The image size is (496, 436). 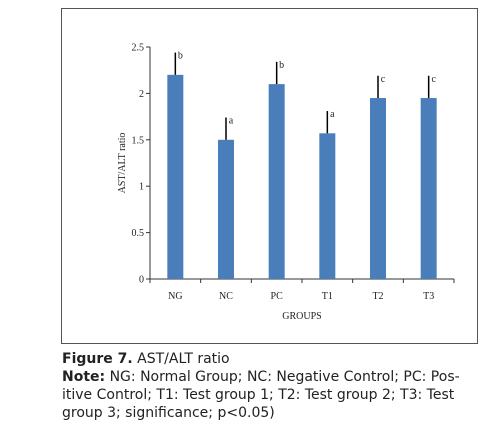 What do you see at coordinates (428, 188) in the screenshot?
I see `bar-t3` at bounding box center [428, 188].